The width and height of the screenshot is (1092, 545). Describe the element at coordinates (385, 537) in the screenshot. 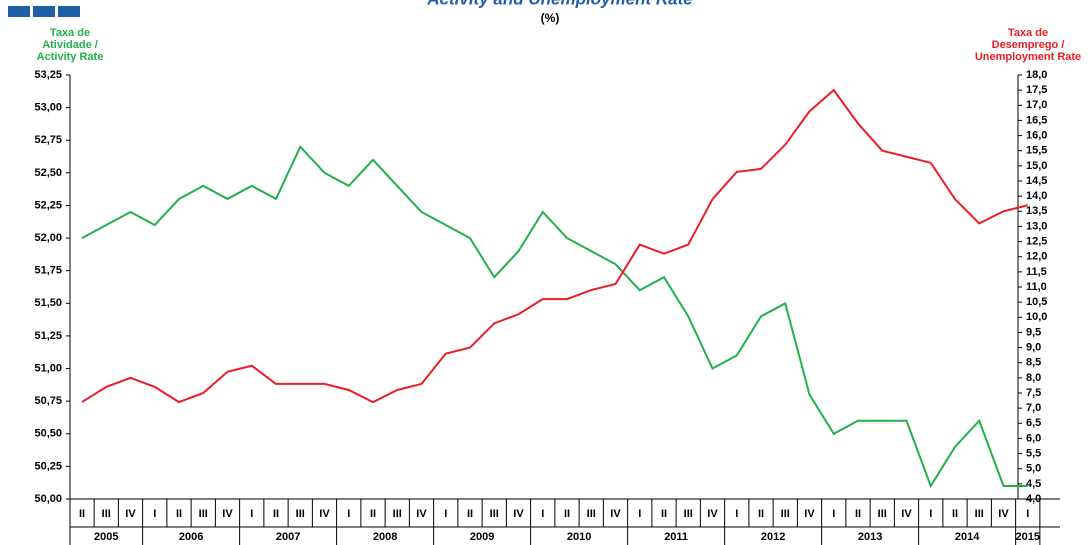

I see `x-group-label: 2008` at that location.